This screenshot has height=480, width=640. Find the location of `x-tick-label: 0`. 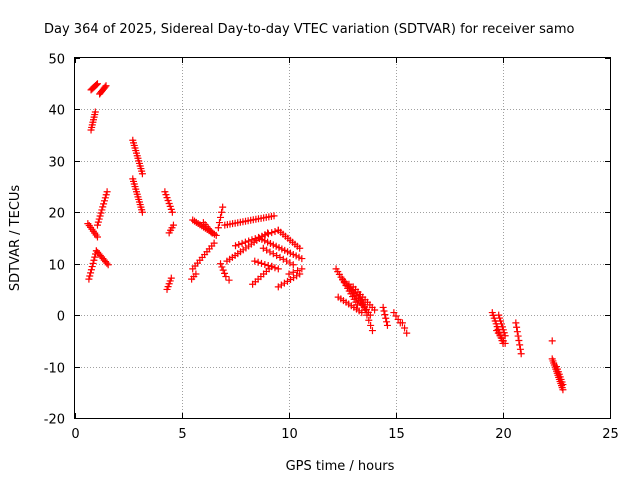

x-tick-label: 0 is located at coordinates (75, 434).